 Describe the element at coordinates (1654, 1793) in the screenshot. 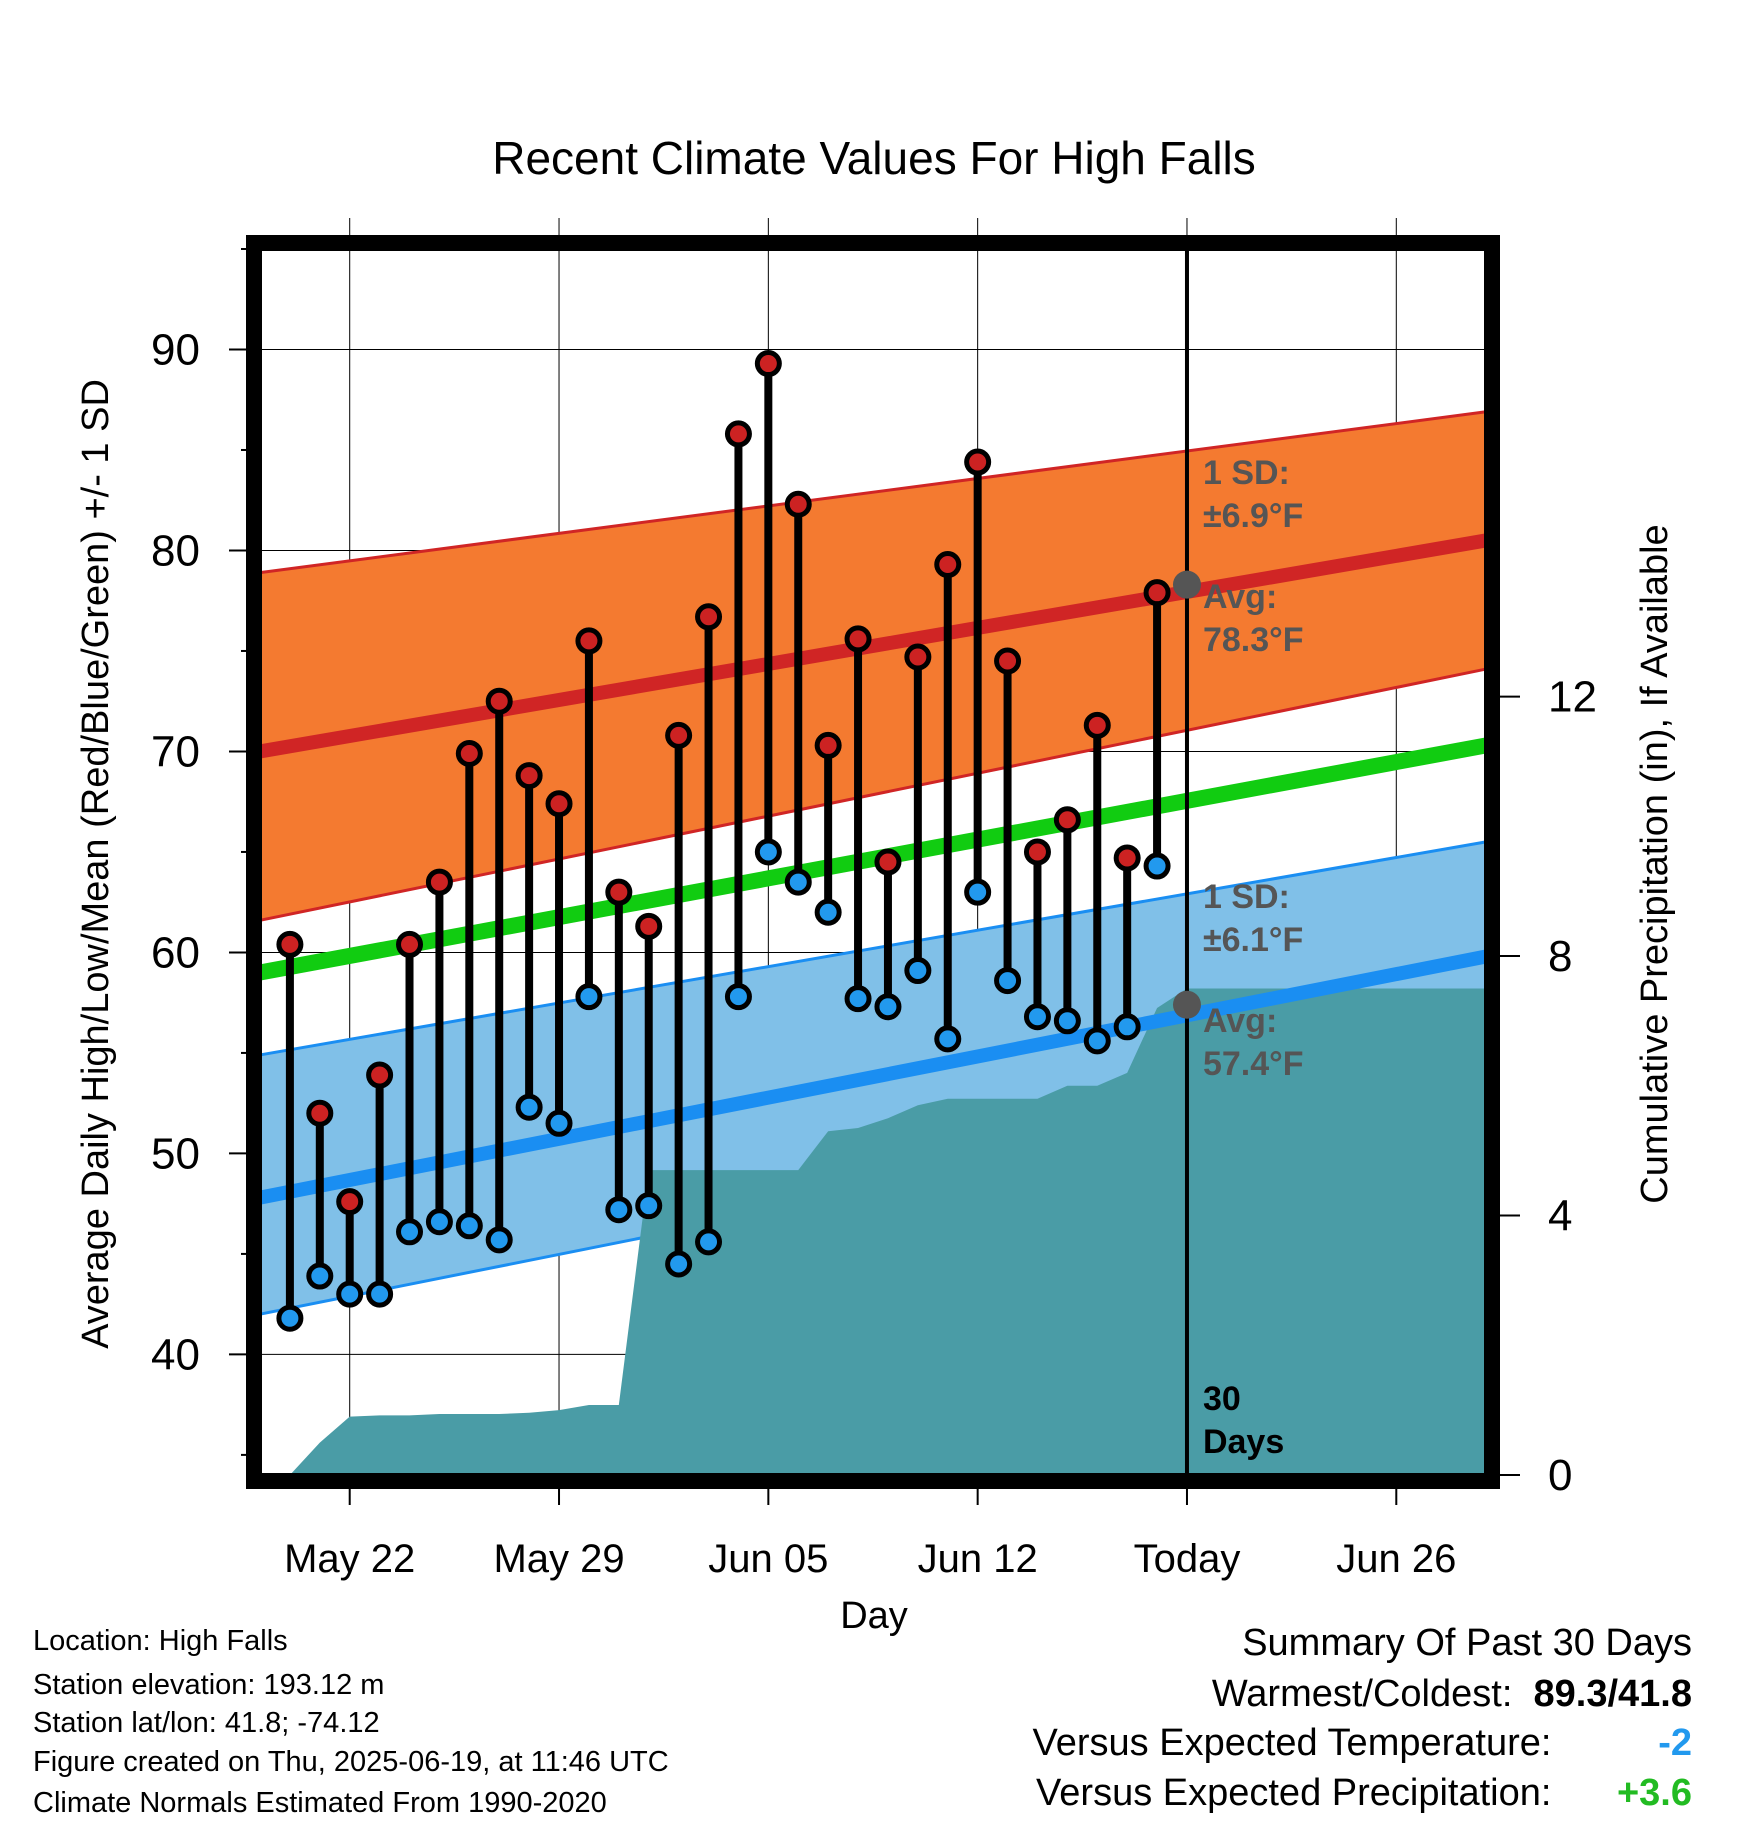

I see `summary-precip-value: +3.6` at that location.